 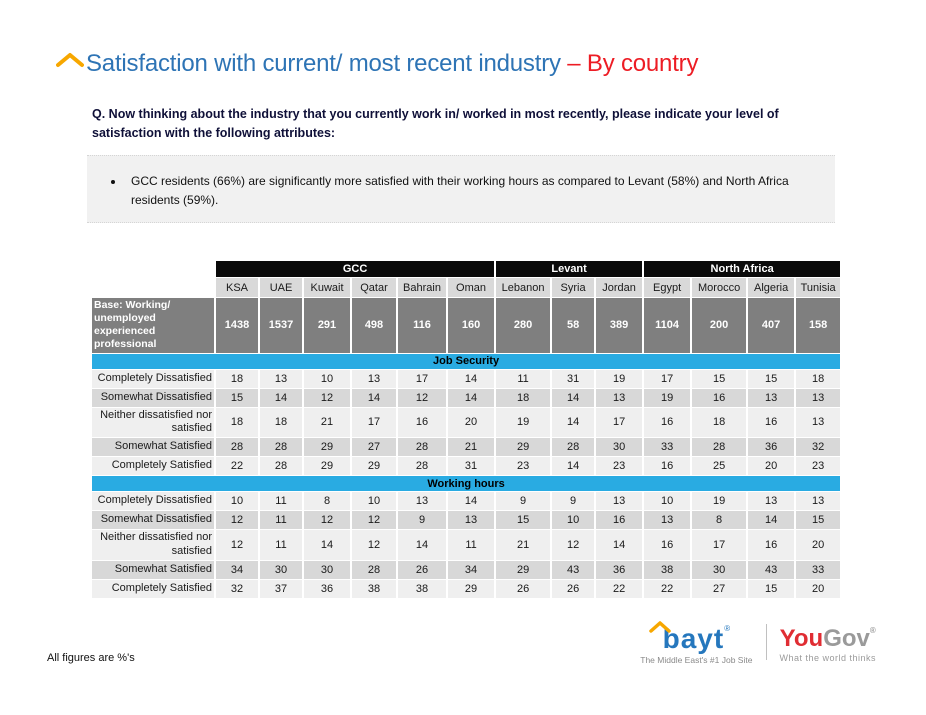 I want to click on base-value-kuwait: 291, so click(x=327, y=325).